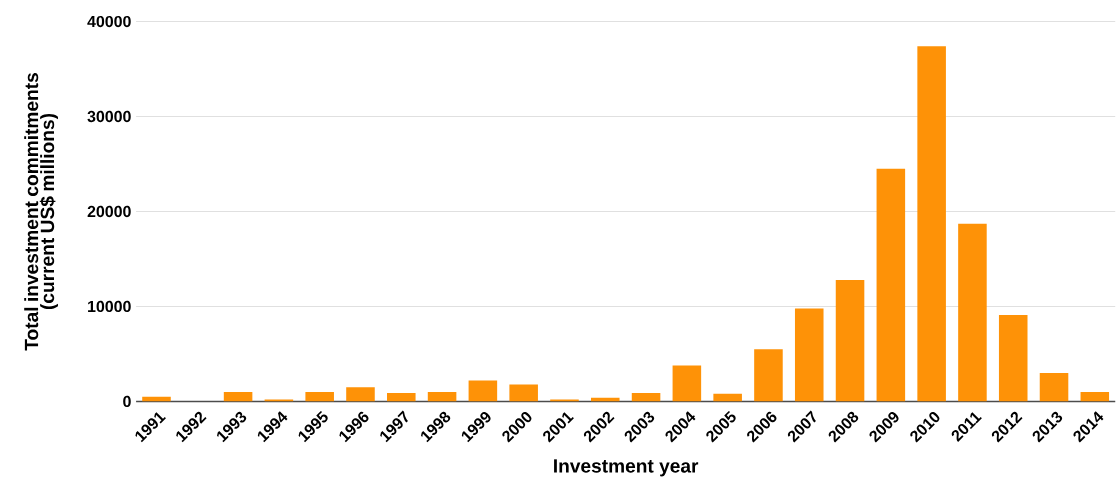 Image resolution: width=1119 pixels, height=477 pixels. Describe the element at coordinates (626, 468) in the screenshot. I see `x-axis-title: Investment year` at that location.